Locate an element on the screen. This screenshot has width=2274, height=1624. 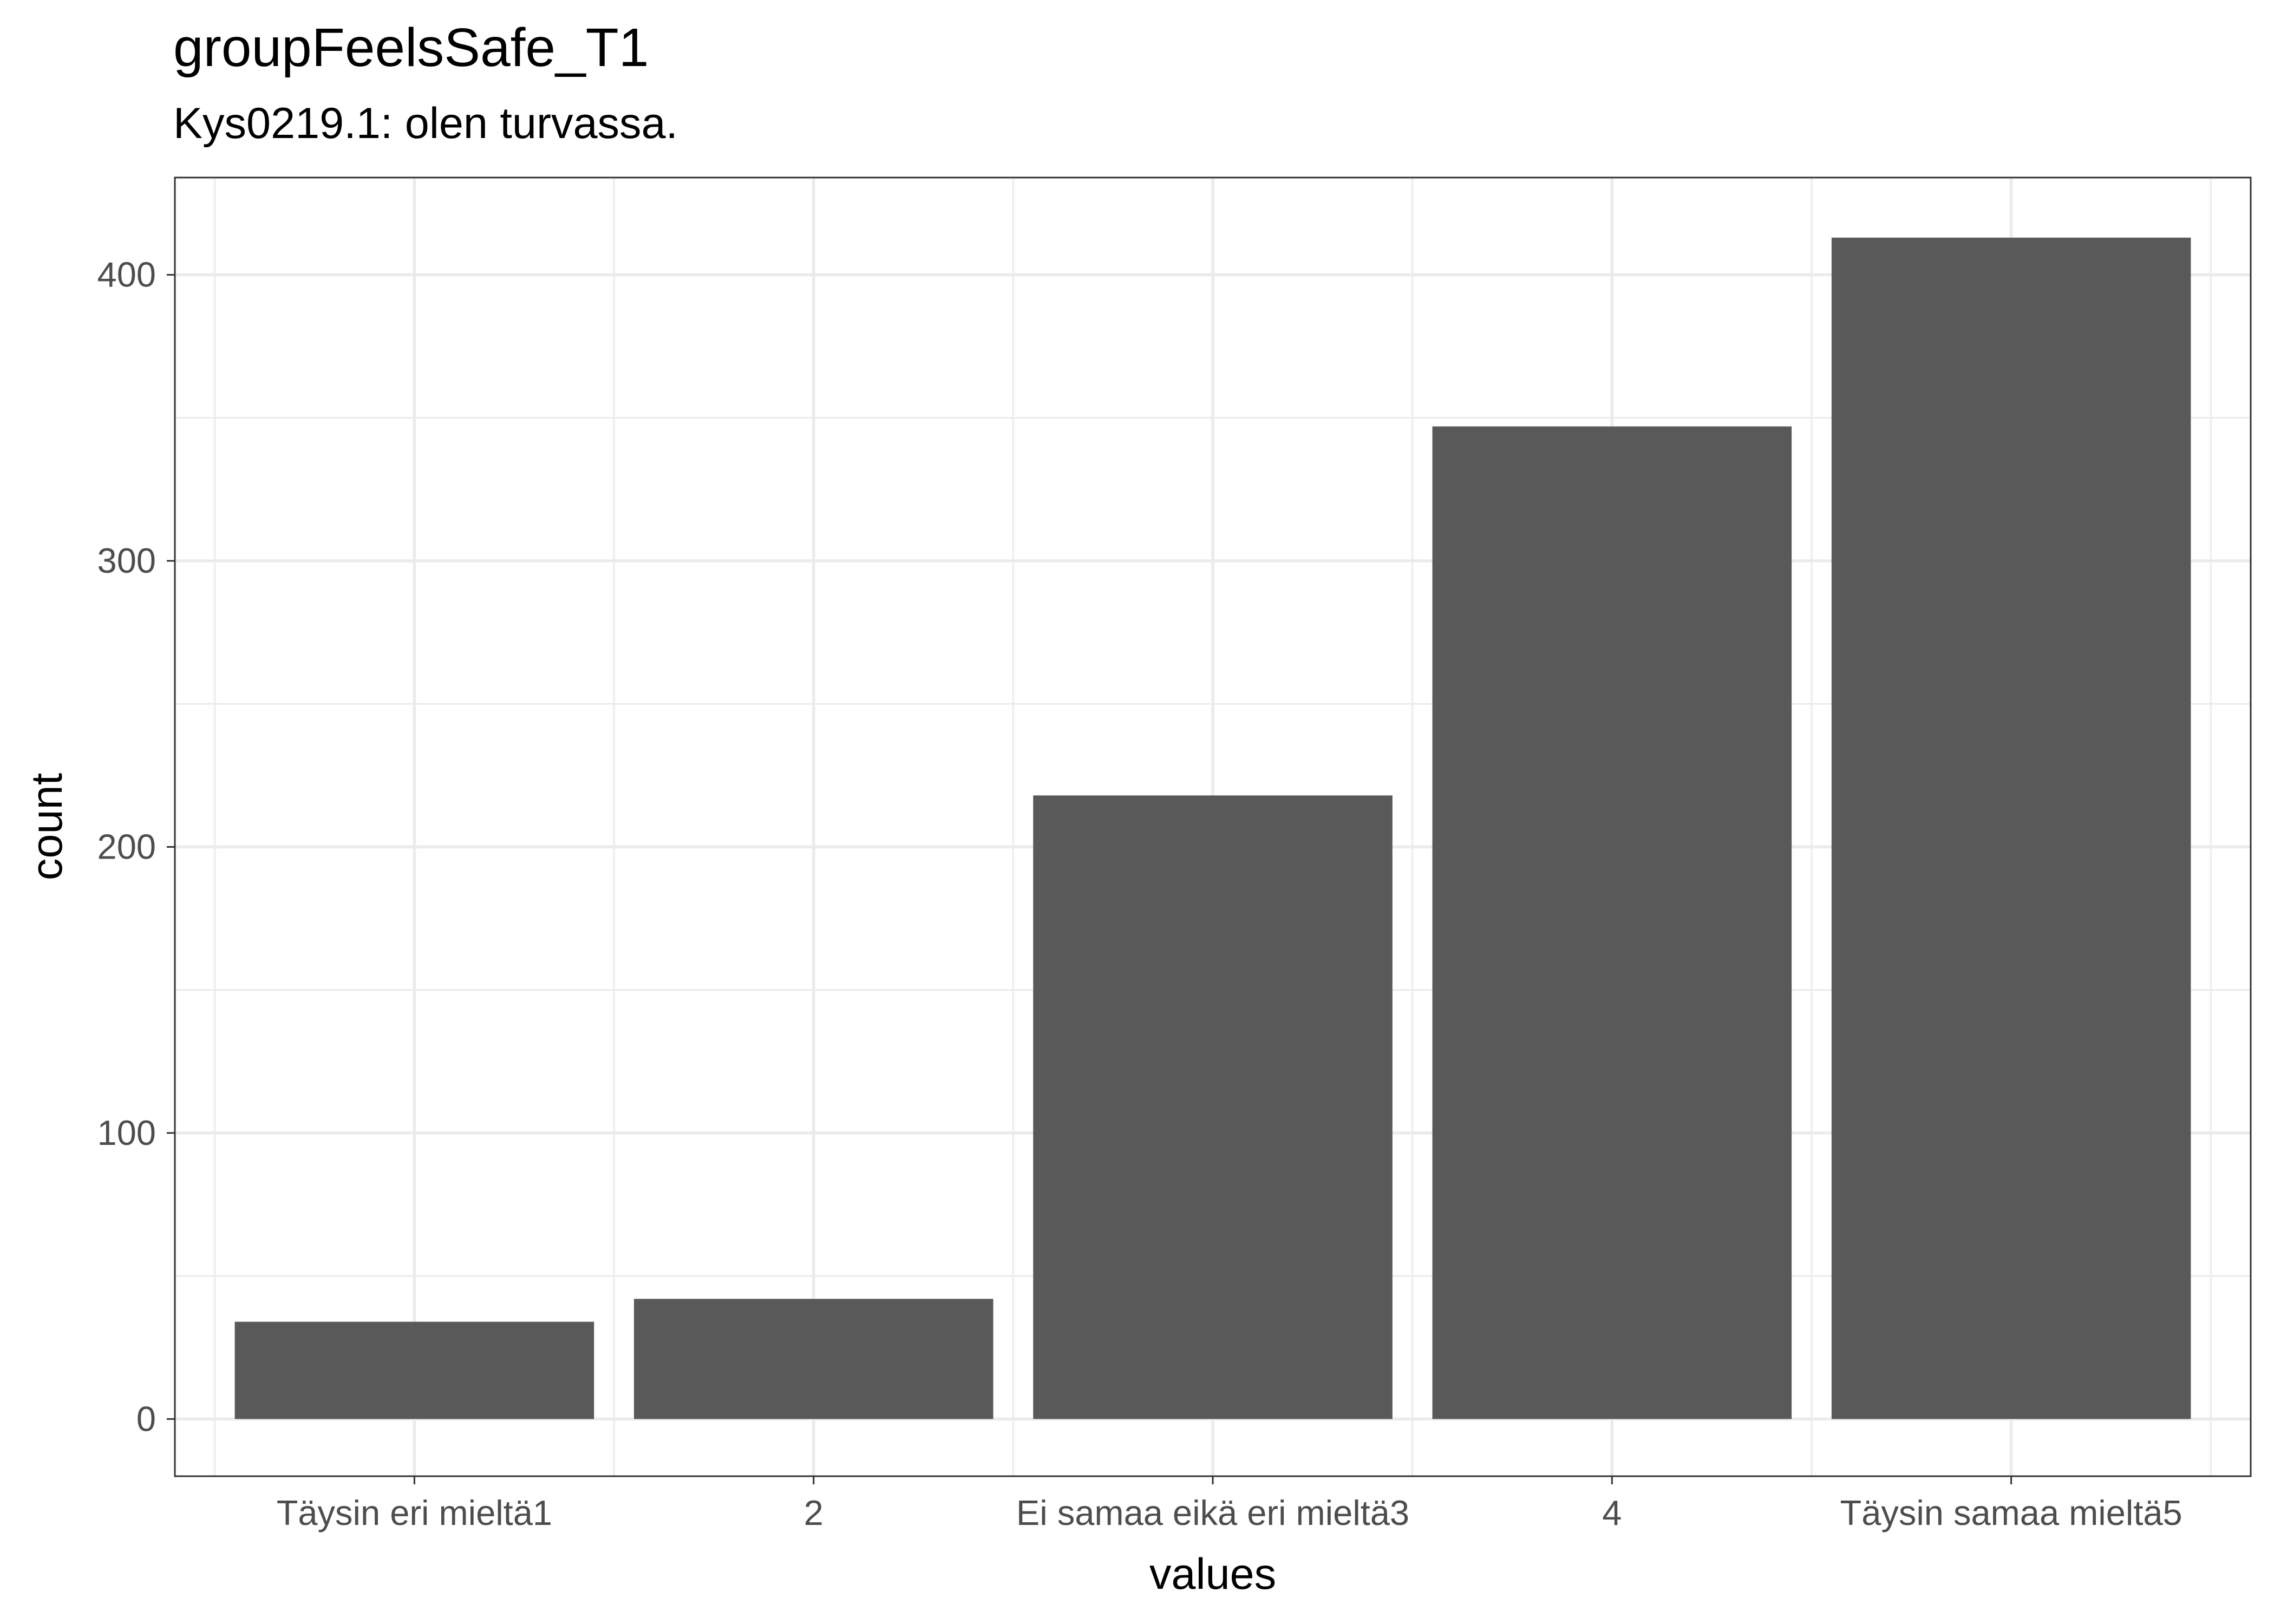
y-axis-title: count is located at coordinates (47, 827).